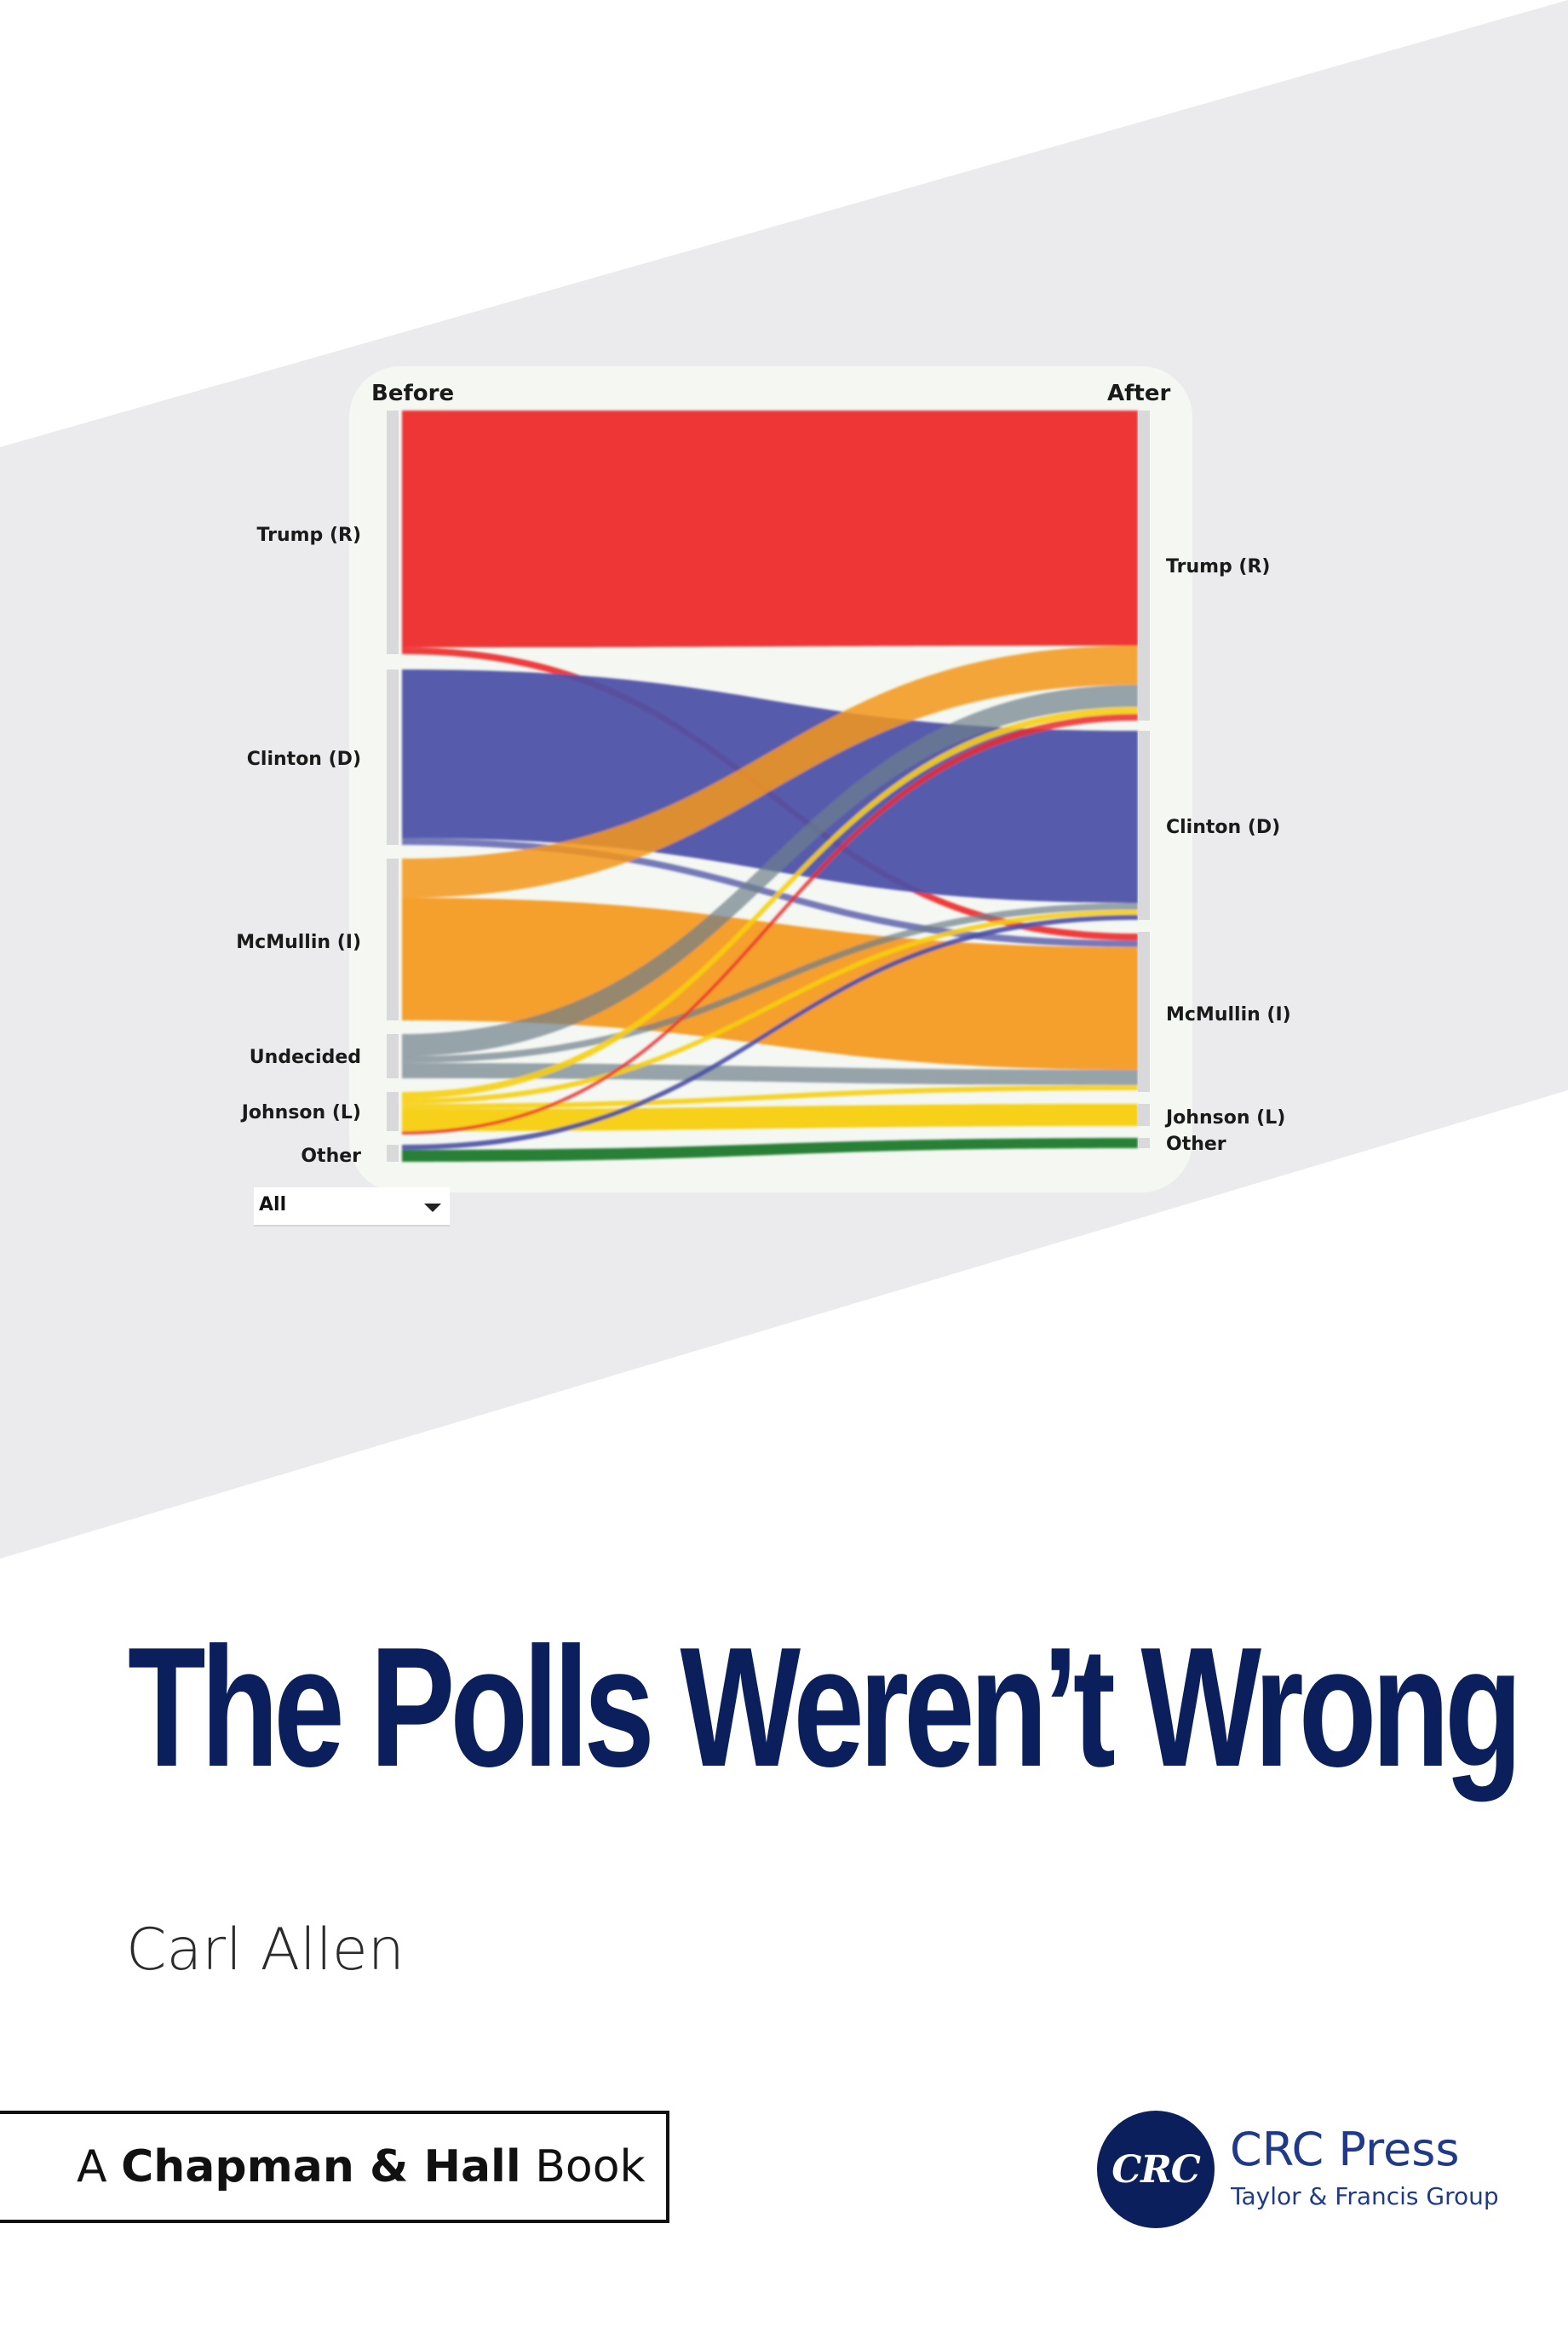 This screenshot has height=2350, width=1568. I want to click on author-name: Carl Allen, so click(265, 1950).